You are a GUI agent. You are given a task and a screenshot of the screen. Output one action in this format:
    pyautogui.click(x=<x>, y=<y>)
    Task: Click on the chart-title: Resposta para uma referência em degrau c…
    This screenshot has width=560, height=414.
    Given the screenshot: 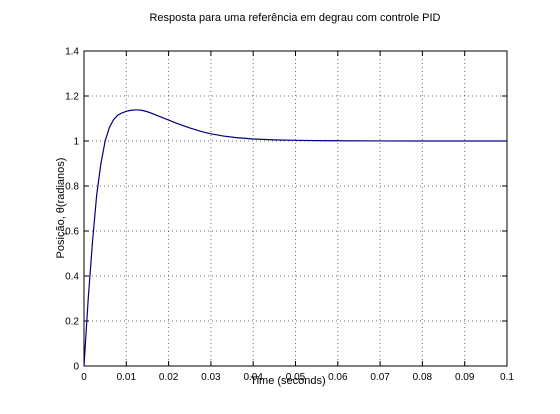 What is the action you would take?
    pyautogui.click(x=294, y=18)
    